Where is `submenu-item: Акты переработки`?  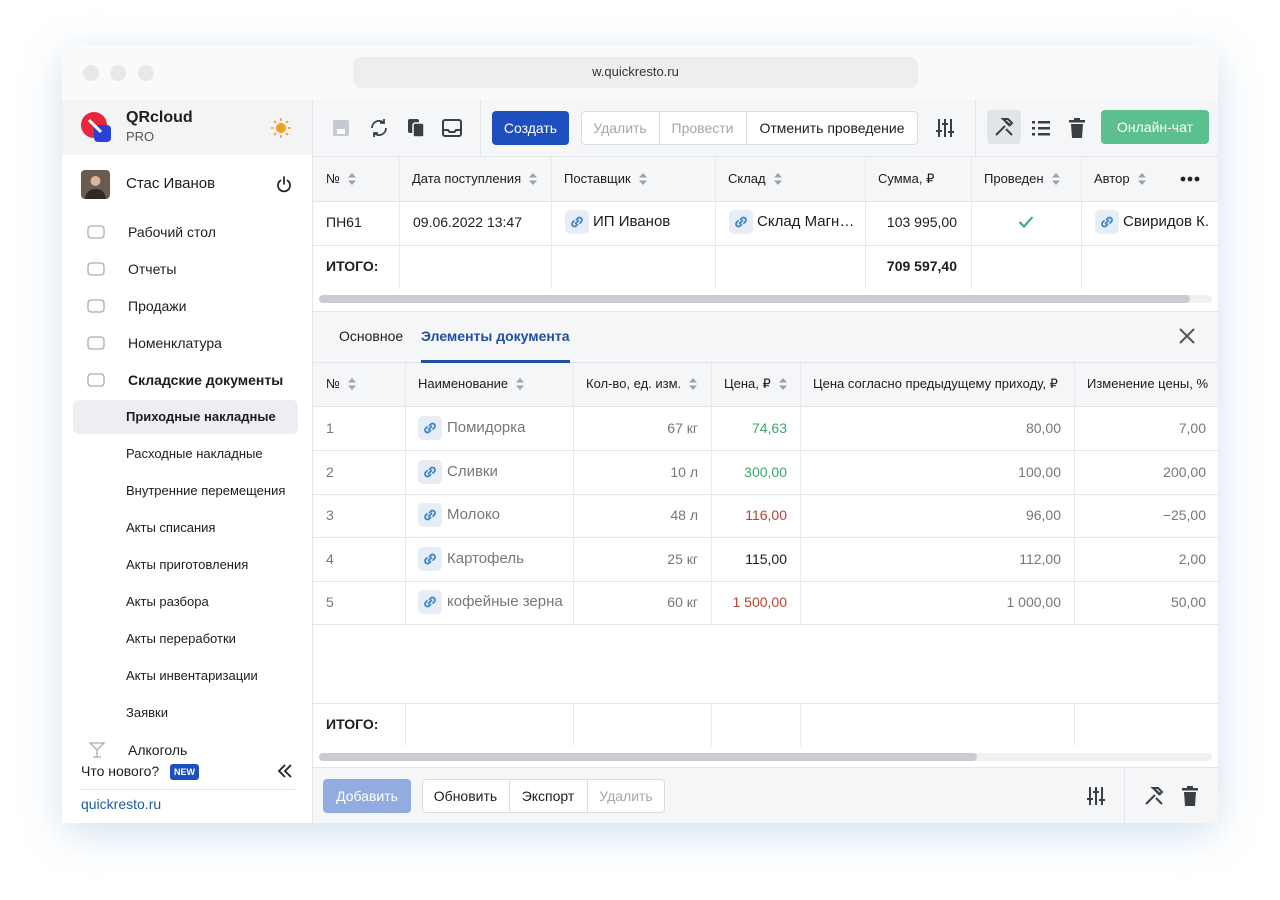 submenu-item: Акты переработки is located at coordinates (181, 638).